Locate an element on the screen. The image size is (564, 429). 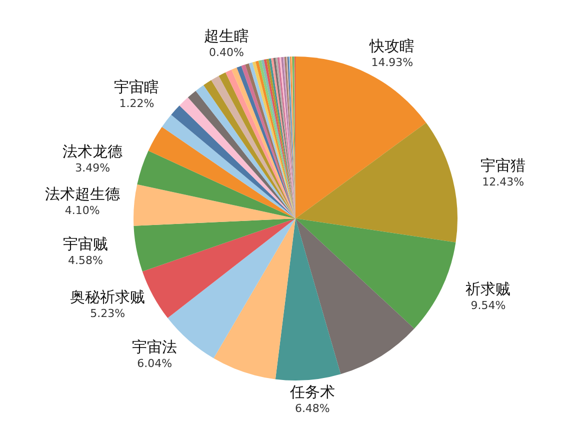
slice-label: 法术超生德 is located at coordinates (82, 194).